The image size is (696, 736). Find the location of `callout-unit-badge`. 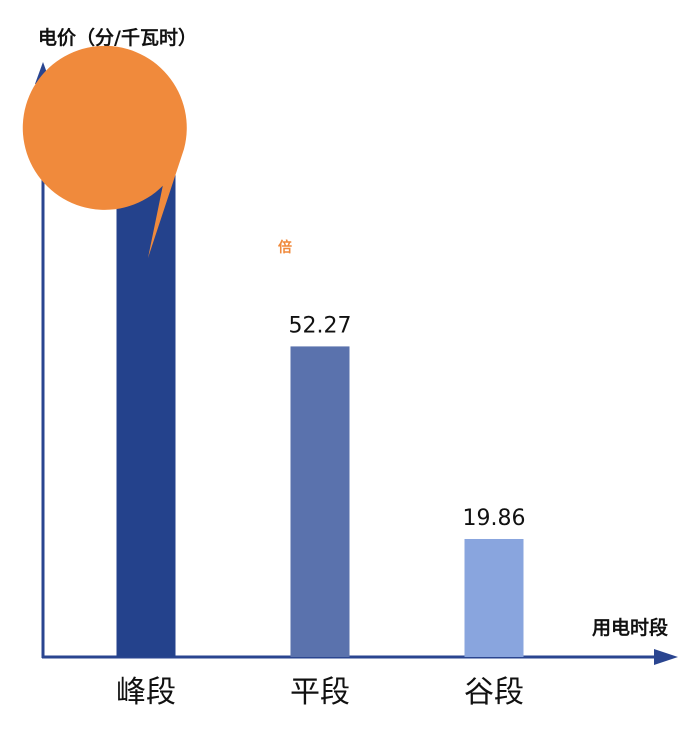

callout-unit-badge is located at coordinates (285, 247).